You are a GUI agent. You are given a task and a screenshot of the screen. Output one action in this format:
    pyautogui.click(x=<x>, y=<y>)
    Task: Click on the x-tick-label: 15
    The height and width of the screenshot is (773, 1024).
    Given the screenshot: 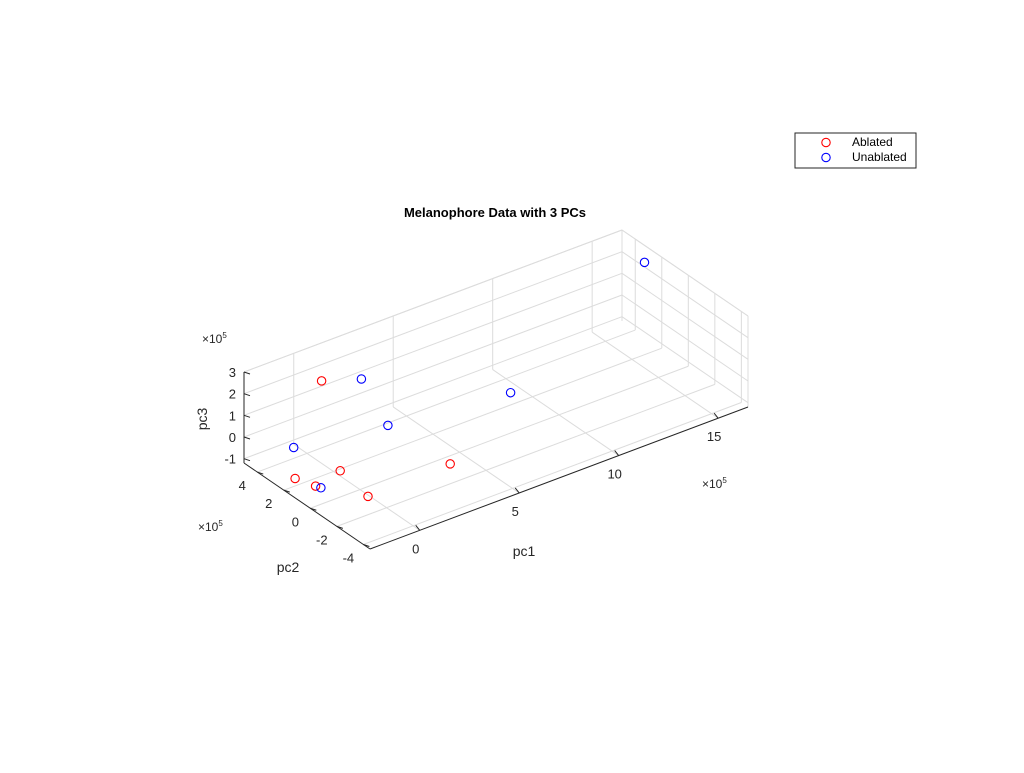 What is the action you would take?
    pyautogui.click(x=714, y=436)
    